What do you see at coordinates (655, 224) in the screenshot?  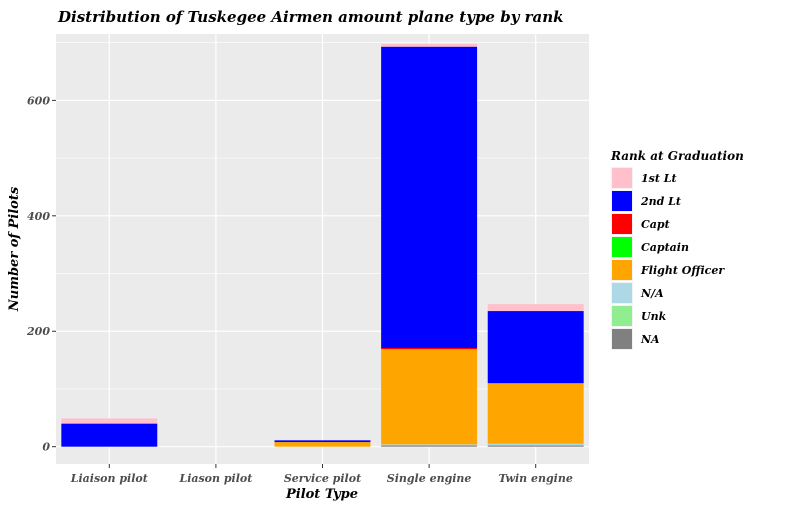 I see `legend-label: Capt` at bounding box center [655, 224].